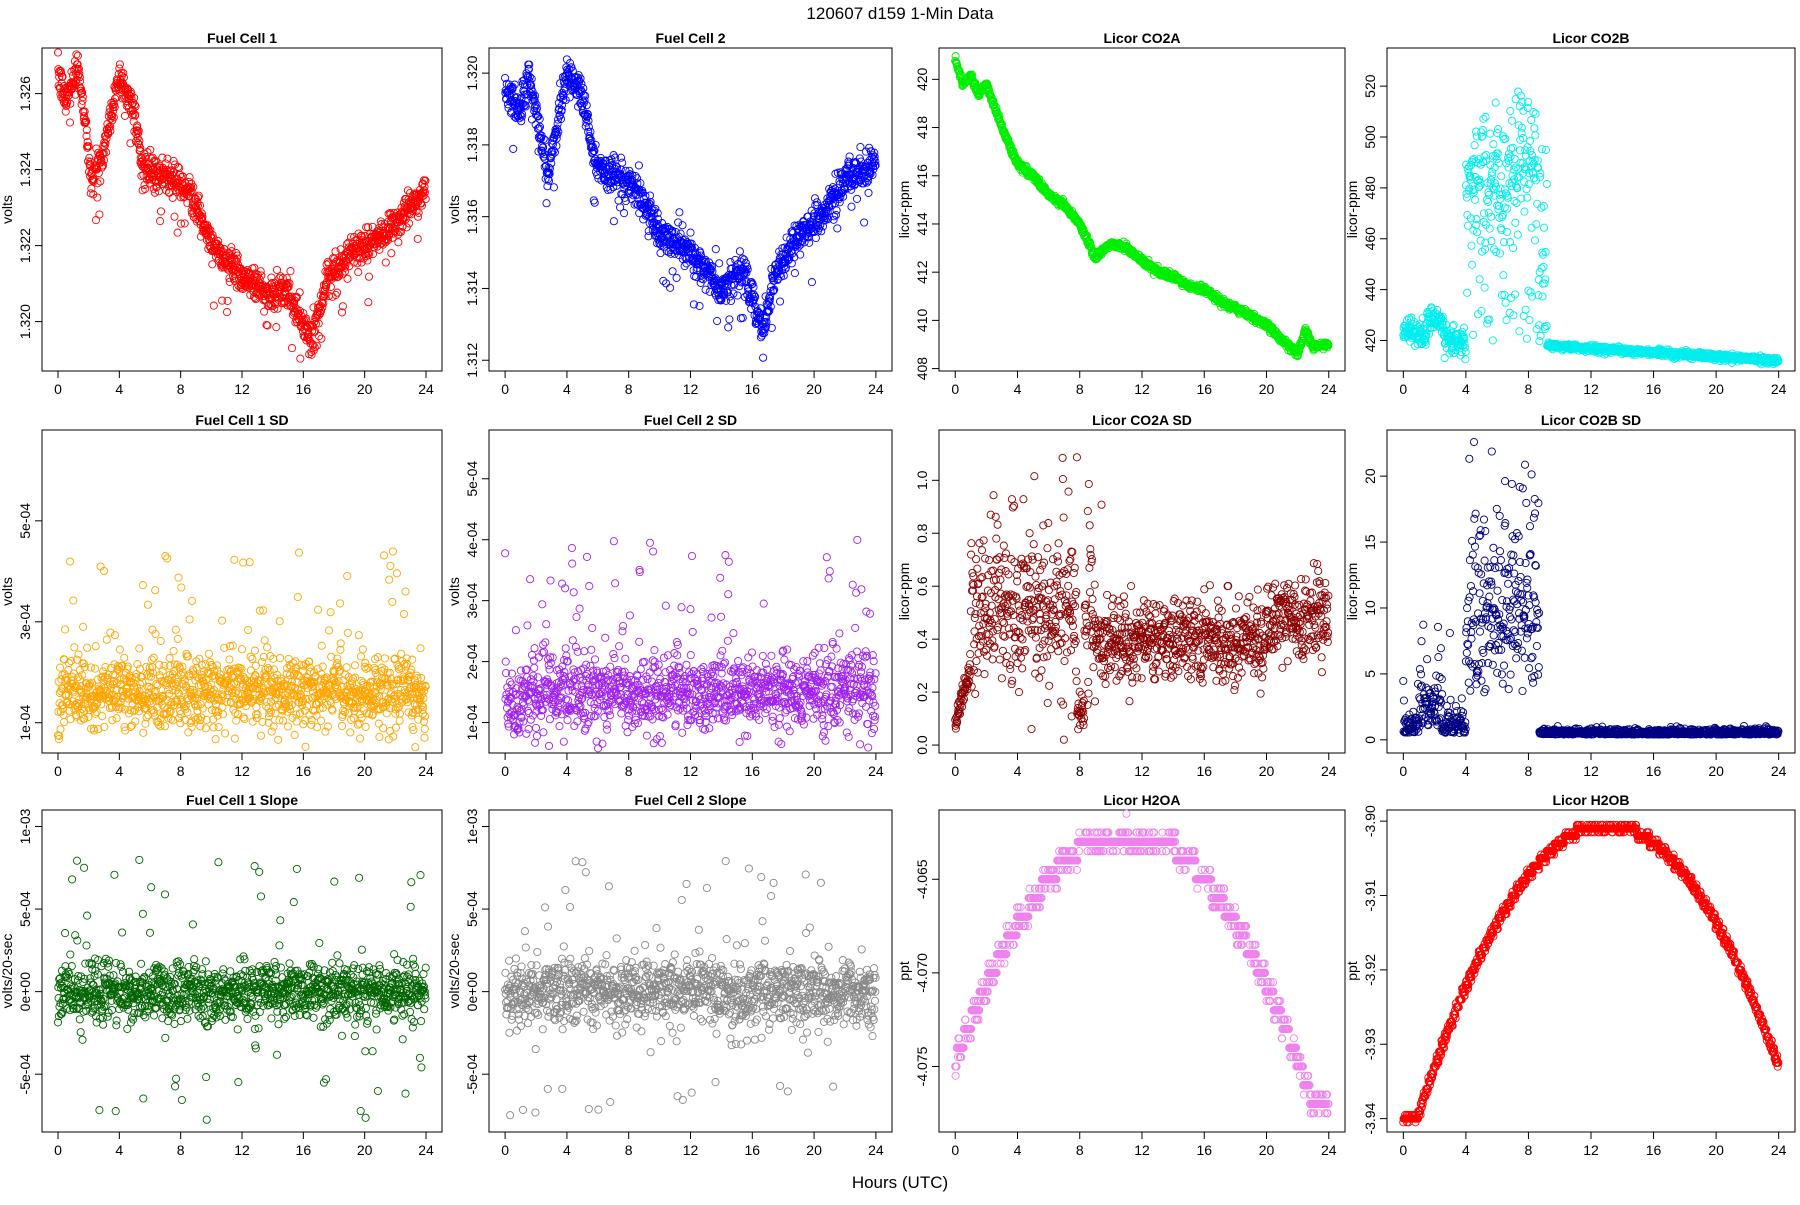 The width and height of the screenshot is (1800, 1205). Describe the element at coordinates (242, 38) in the screenshot. I see `panel-title: Fuel Cell 1` at that location.